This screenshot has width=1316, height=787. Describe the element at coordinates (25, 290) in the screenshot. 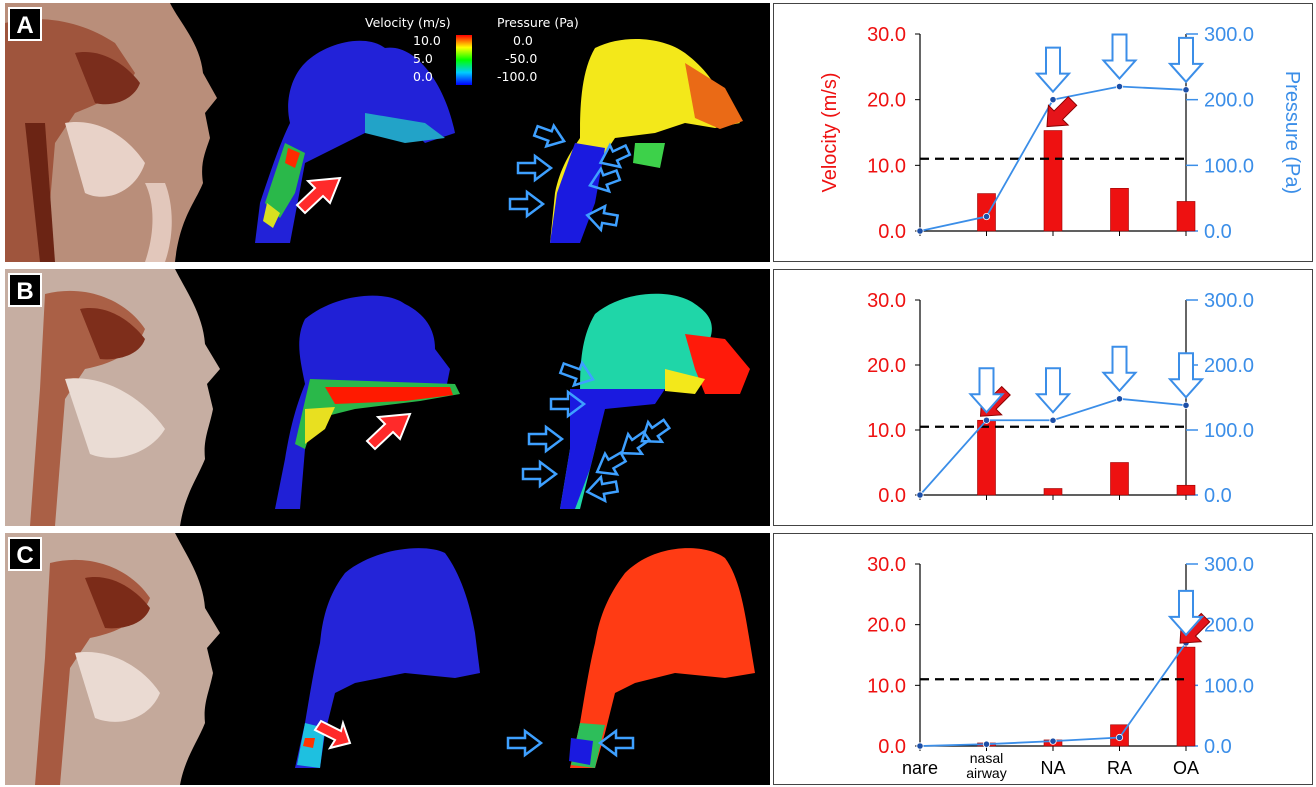

I see `panel-label: B` at that location.